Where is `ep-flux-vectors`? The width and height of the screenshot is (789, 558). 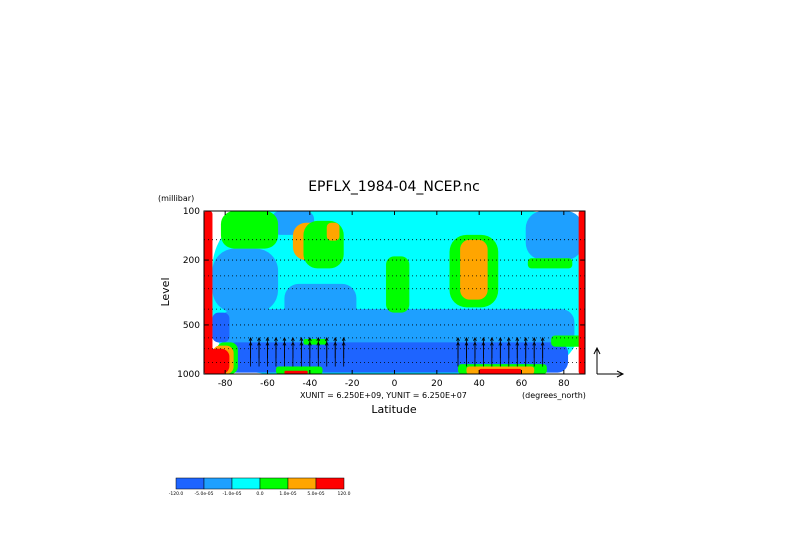
ep-flux-vectors is located at coordinates (396, 351).